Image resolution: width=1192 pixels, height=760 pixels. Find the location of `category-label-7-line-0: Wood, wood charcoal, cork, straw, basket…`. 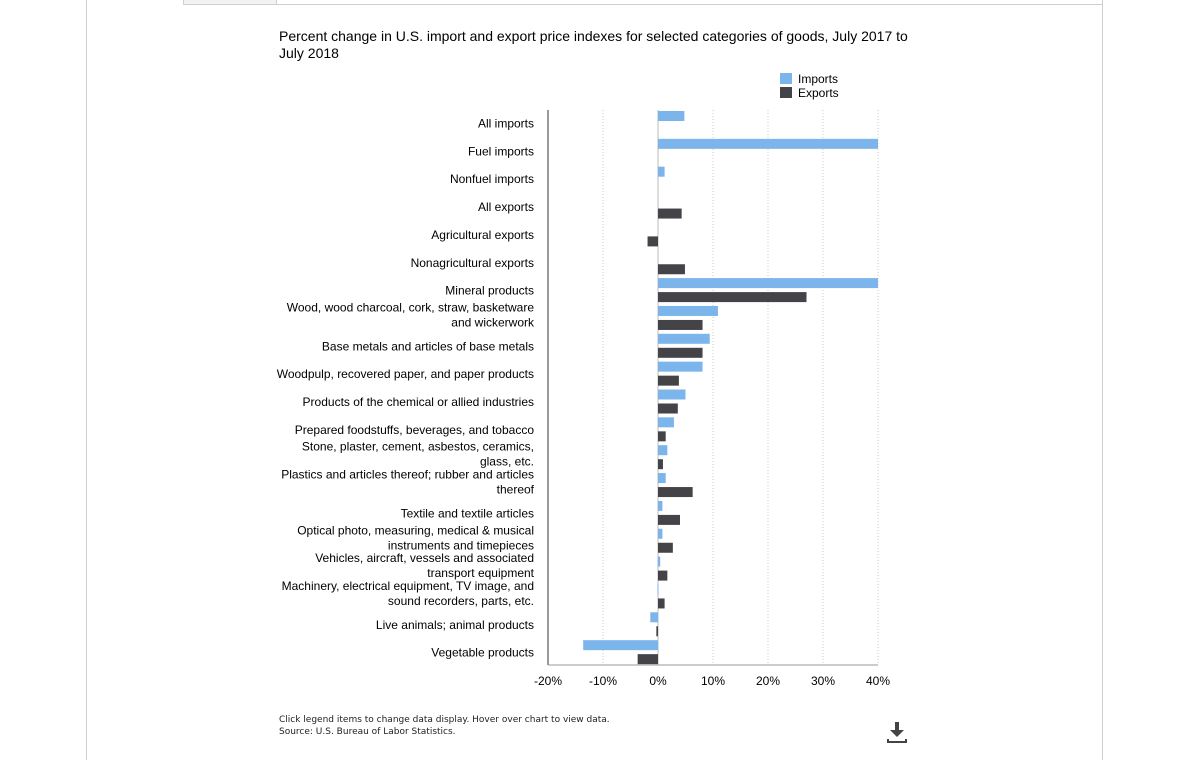

category-label-7-line-0: Wood, wood charcoal, cork, straw, basket… is located at coordinates (411, 307).